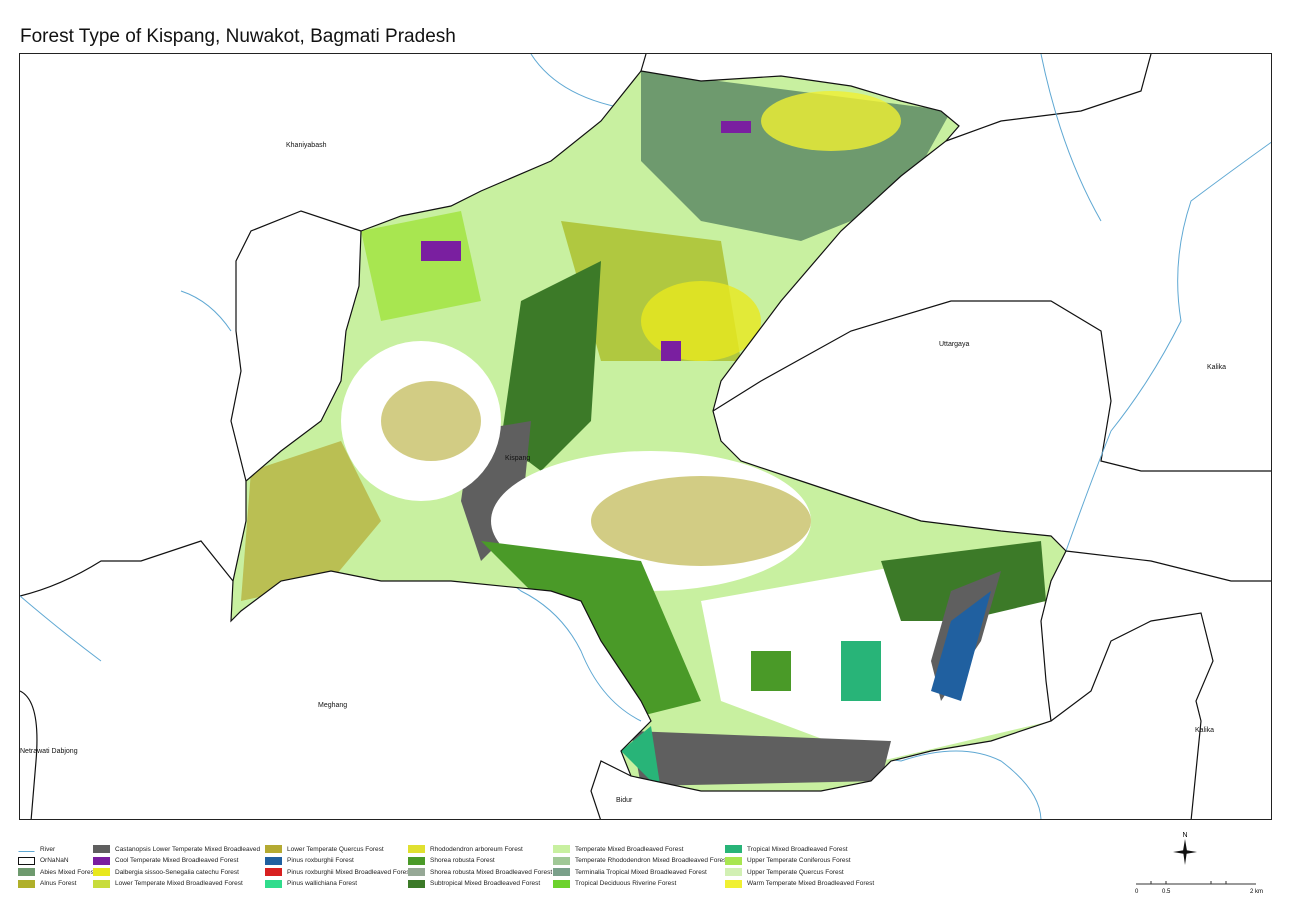  Describe the element at coordinates (54, 860) in the screenshot. I see `legend-label: OrNaNaN` at that location.